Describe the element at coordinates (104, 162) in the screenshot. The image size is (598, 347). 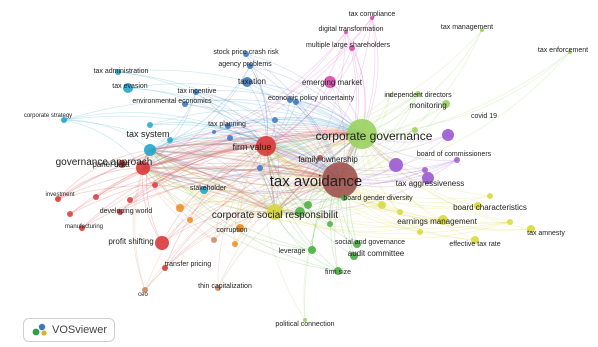
I see `node-label-governance-approach: governance approach` at that location.